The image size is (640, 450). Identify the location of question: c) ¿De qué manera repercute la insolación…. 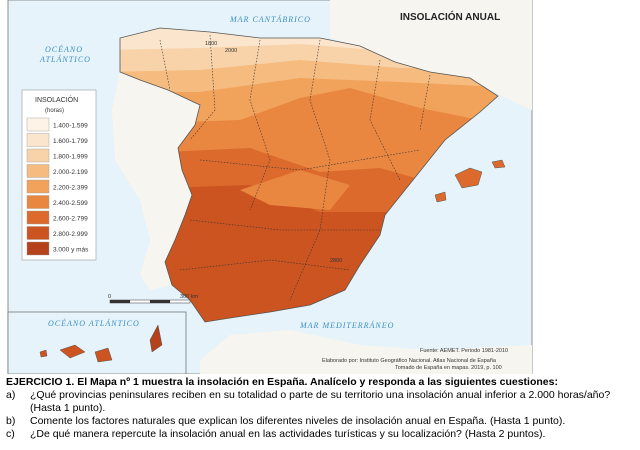
(321, 434).